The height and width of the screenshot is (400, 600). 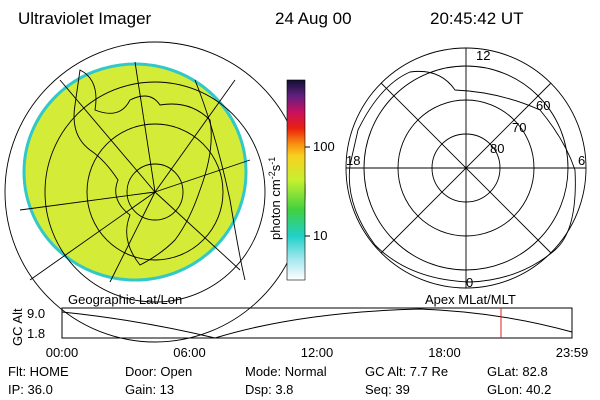 What do you see at coordinates (275, 167) in the screenshot?
I see `unit: s` at bounding box center [275, 167].